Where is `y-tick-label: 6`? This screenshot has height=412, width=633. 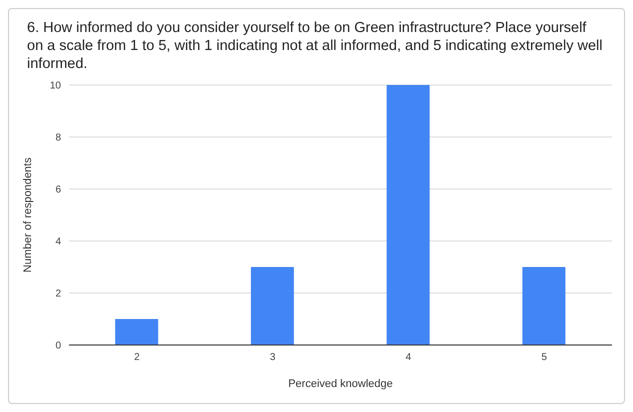 y-tick-label: 6 is located at coordinates (58, 190).